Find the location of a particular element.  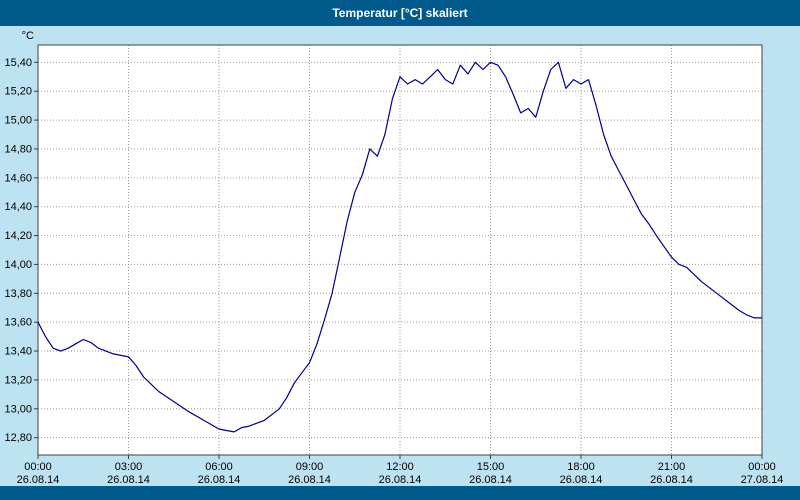

y-tick-label: 13,80 is located at coordinates (18, 294).